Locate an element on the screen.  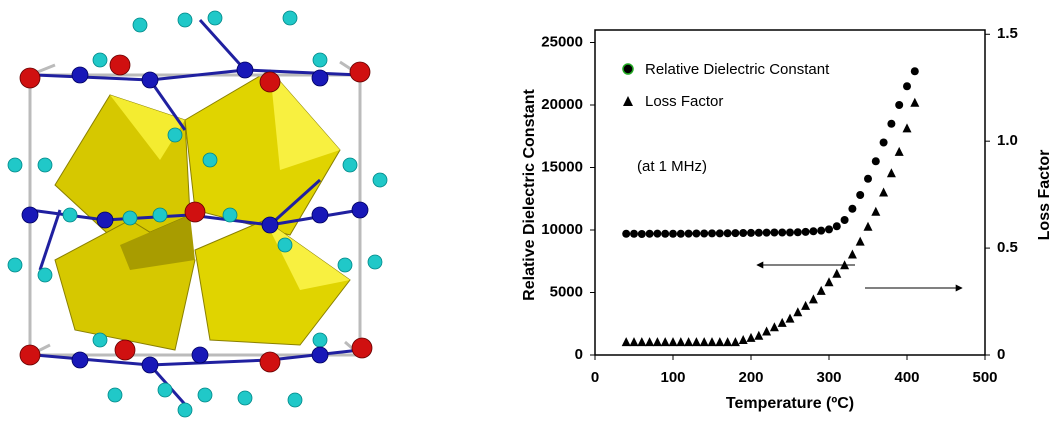
x-tick-label: 400 is located at coordinates (906, 377).